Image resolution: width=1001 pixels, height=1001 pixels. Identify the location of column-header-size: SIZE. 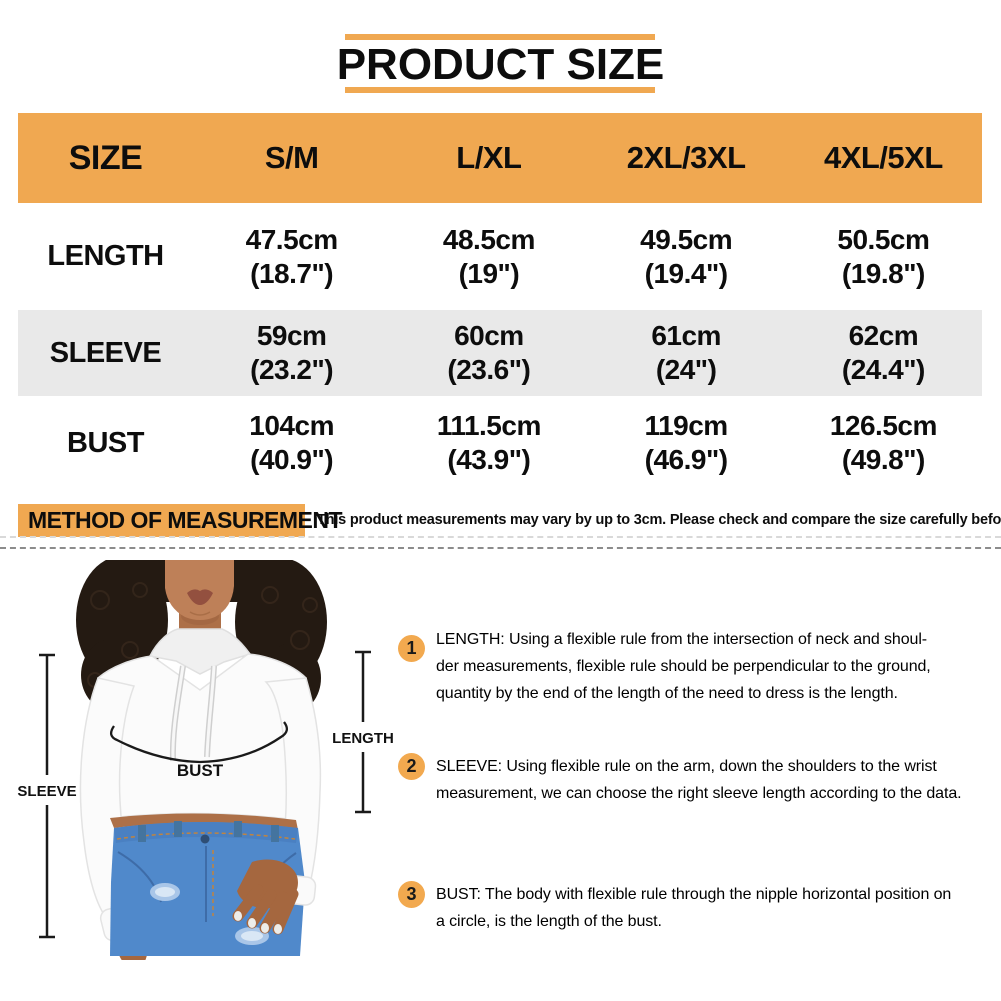
(105, 157).